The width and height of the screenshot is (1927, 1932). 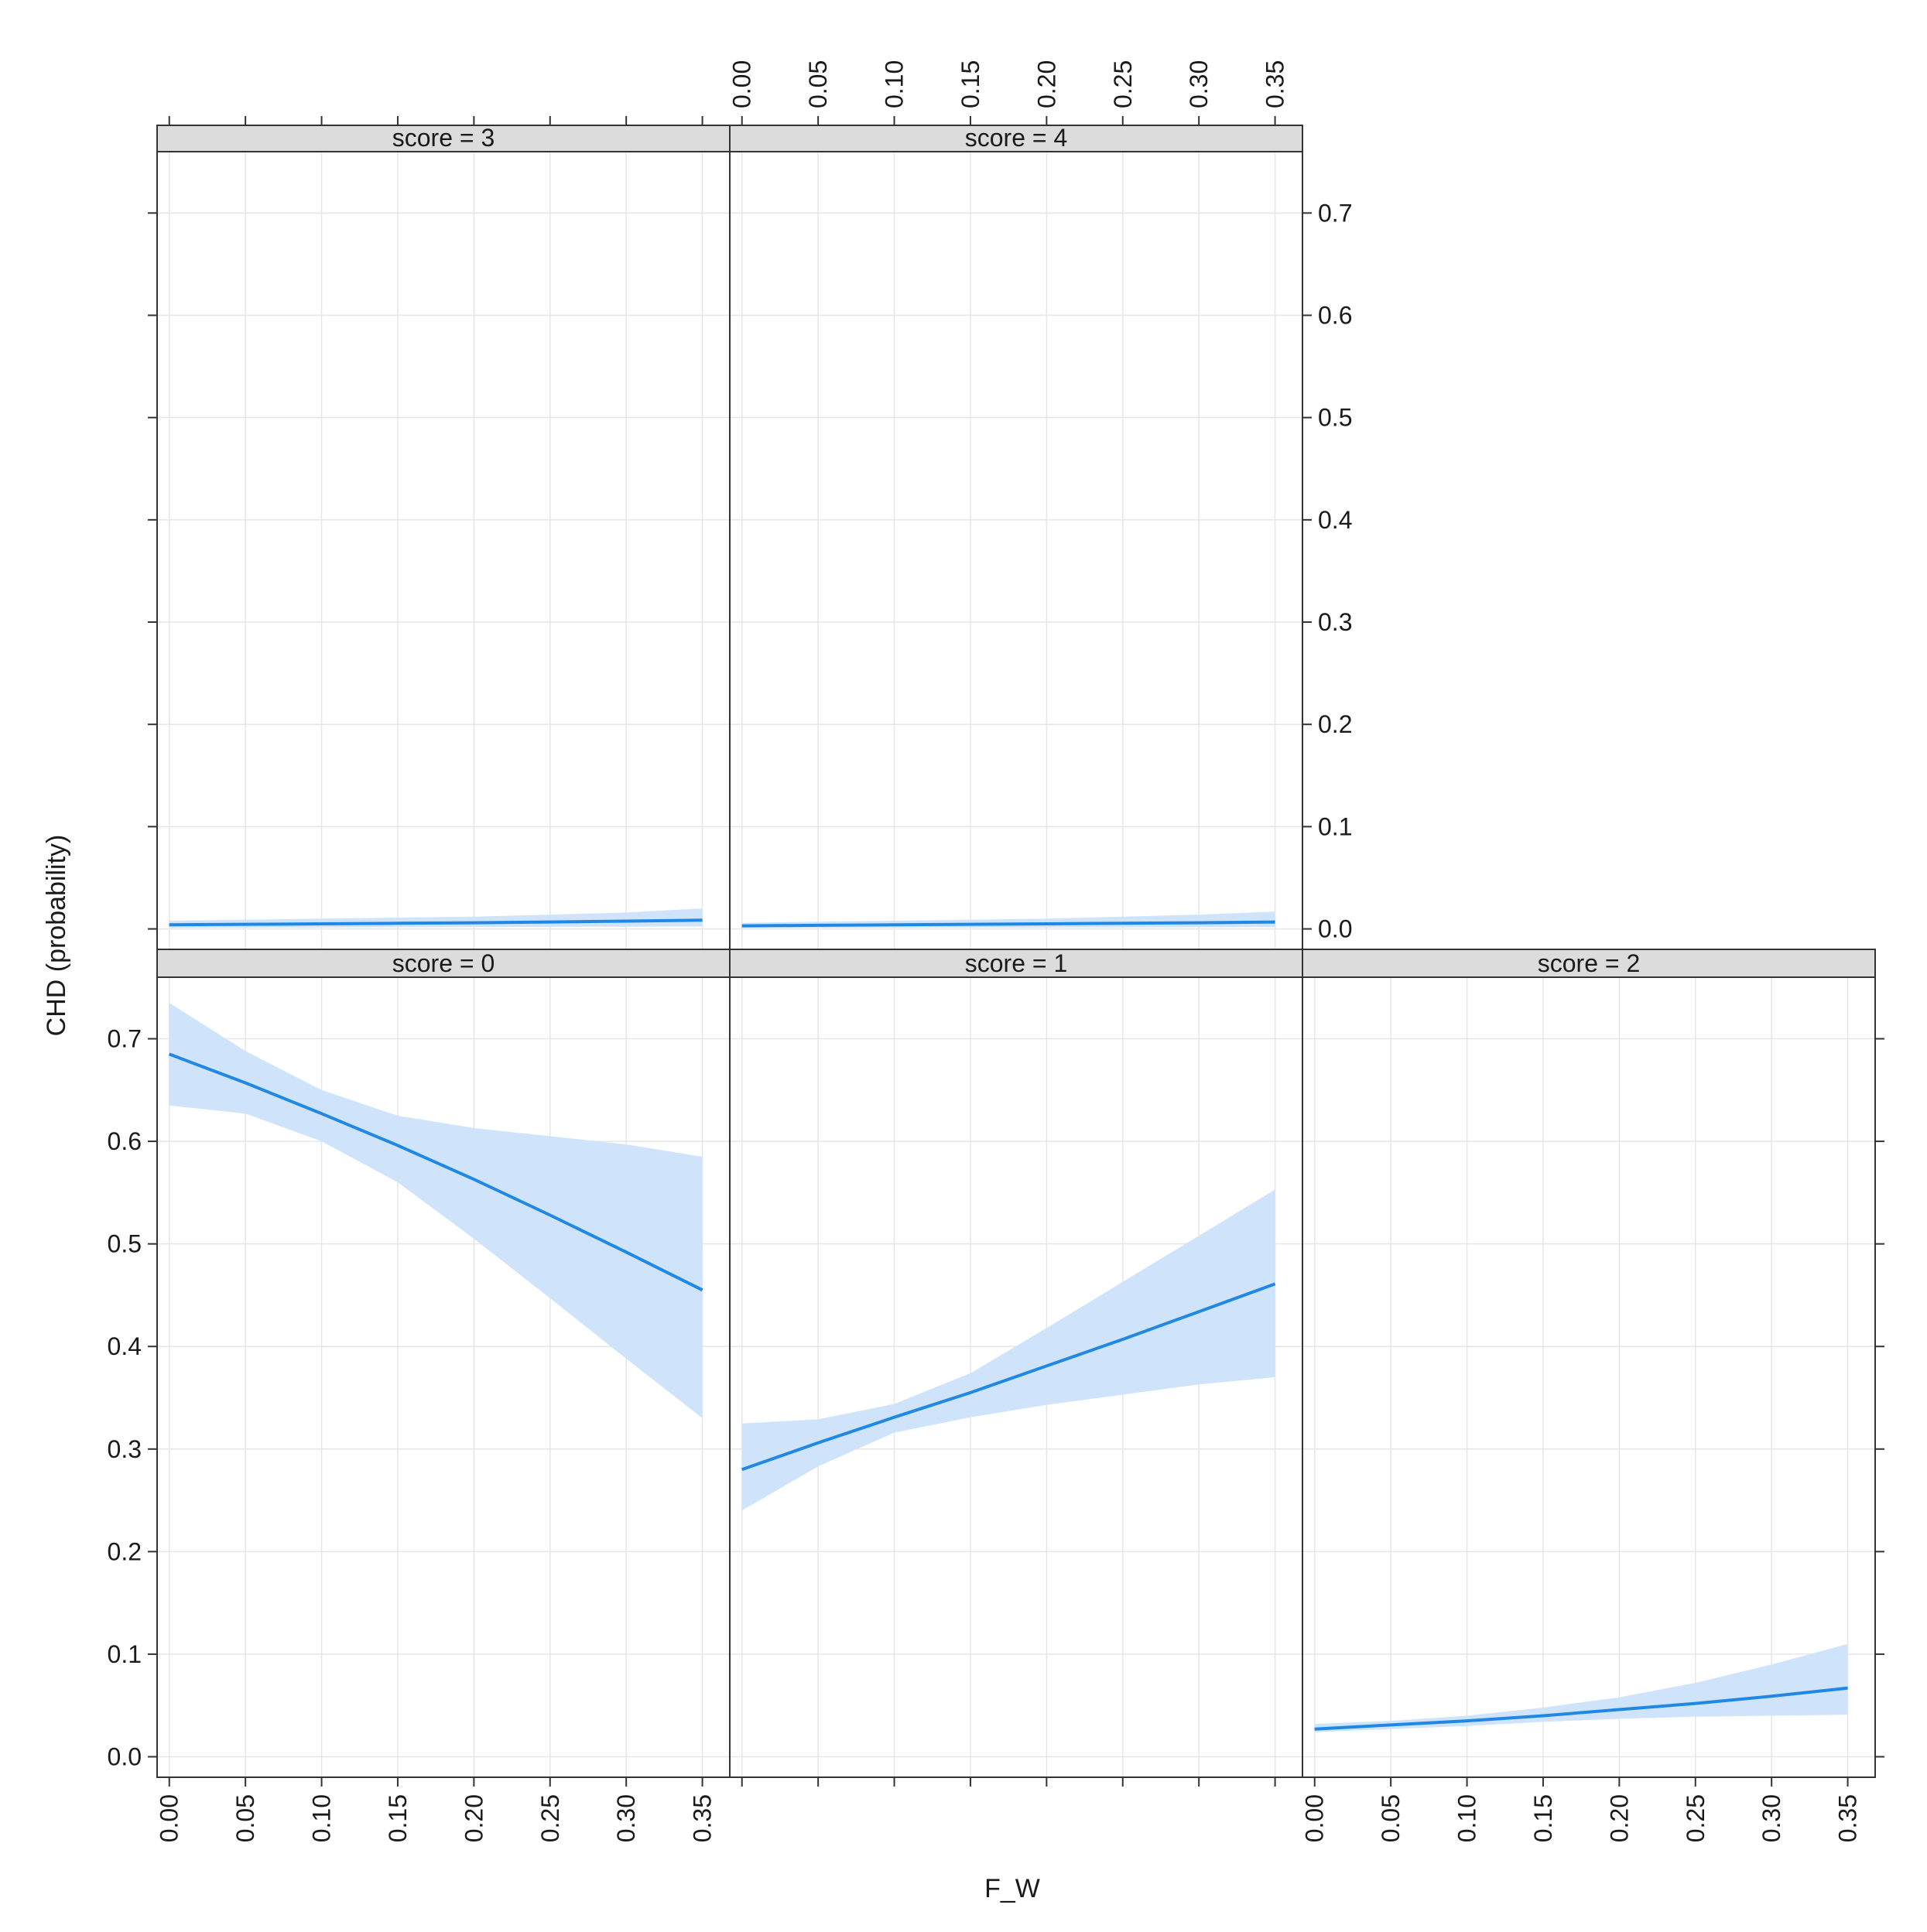 I want to click on strip-label: score = 2, so click(x=1589, y=963).